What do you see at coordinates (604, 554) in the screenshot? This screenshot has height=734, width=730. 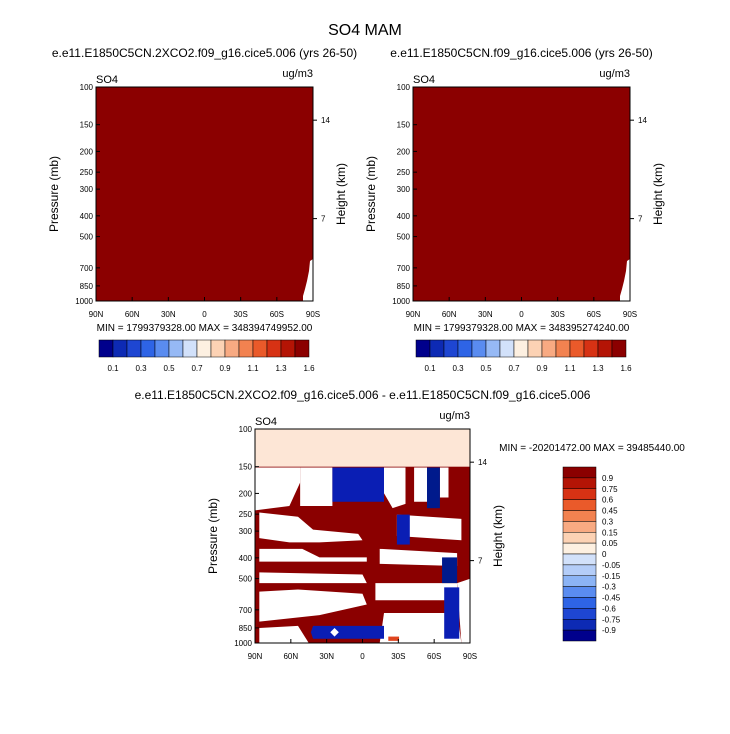 I see `colorbar-label: 0` at bounding box center [604, 554].